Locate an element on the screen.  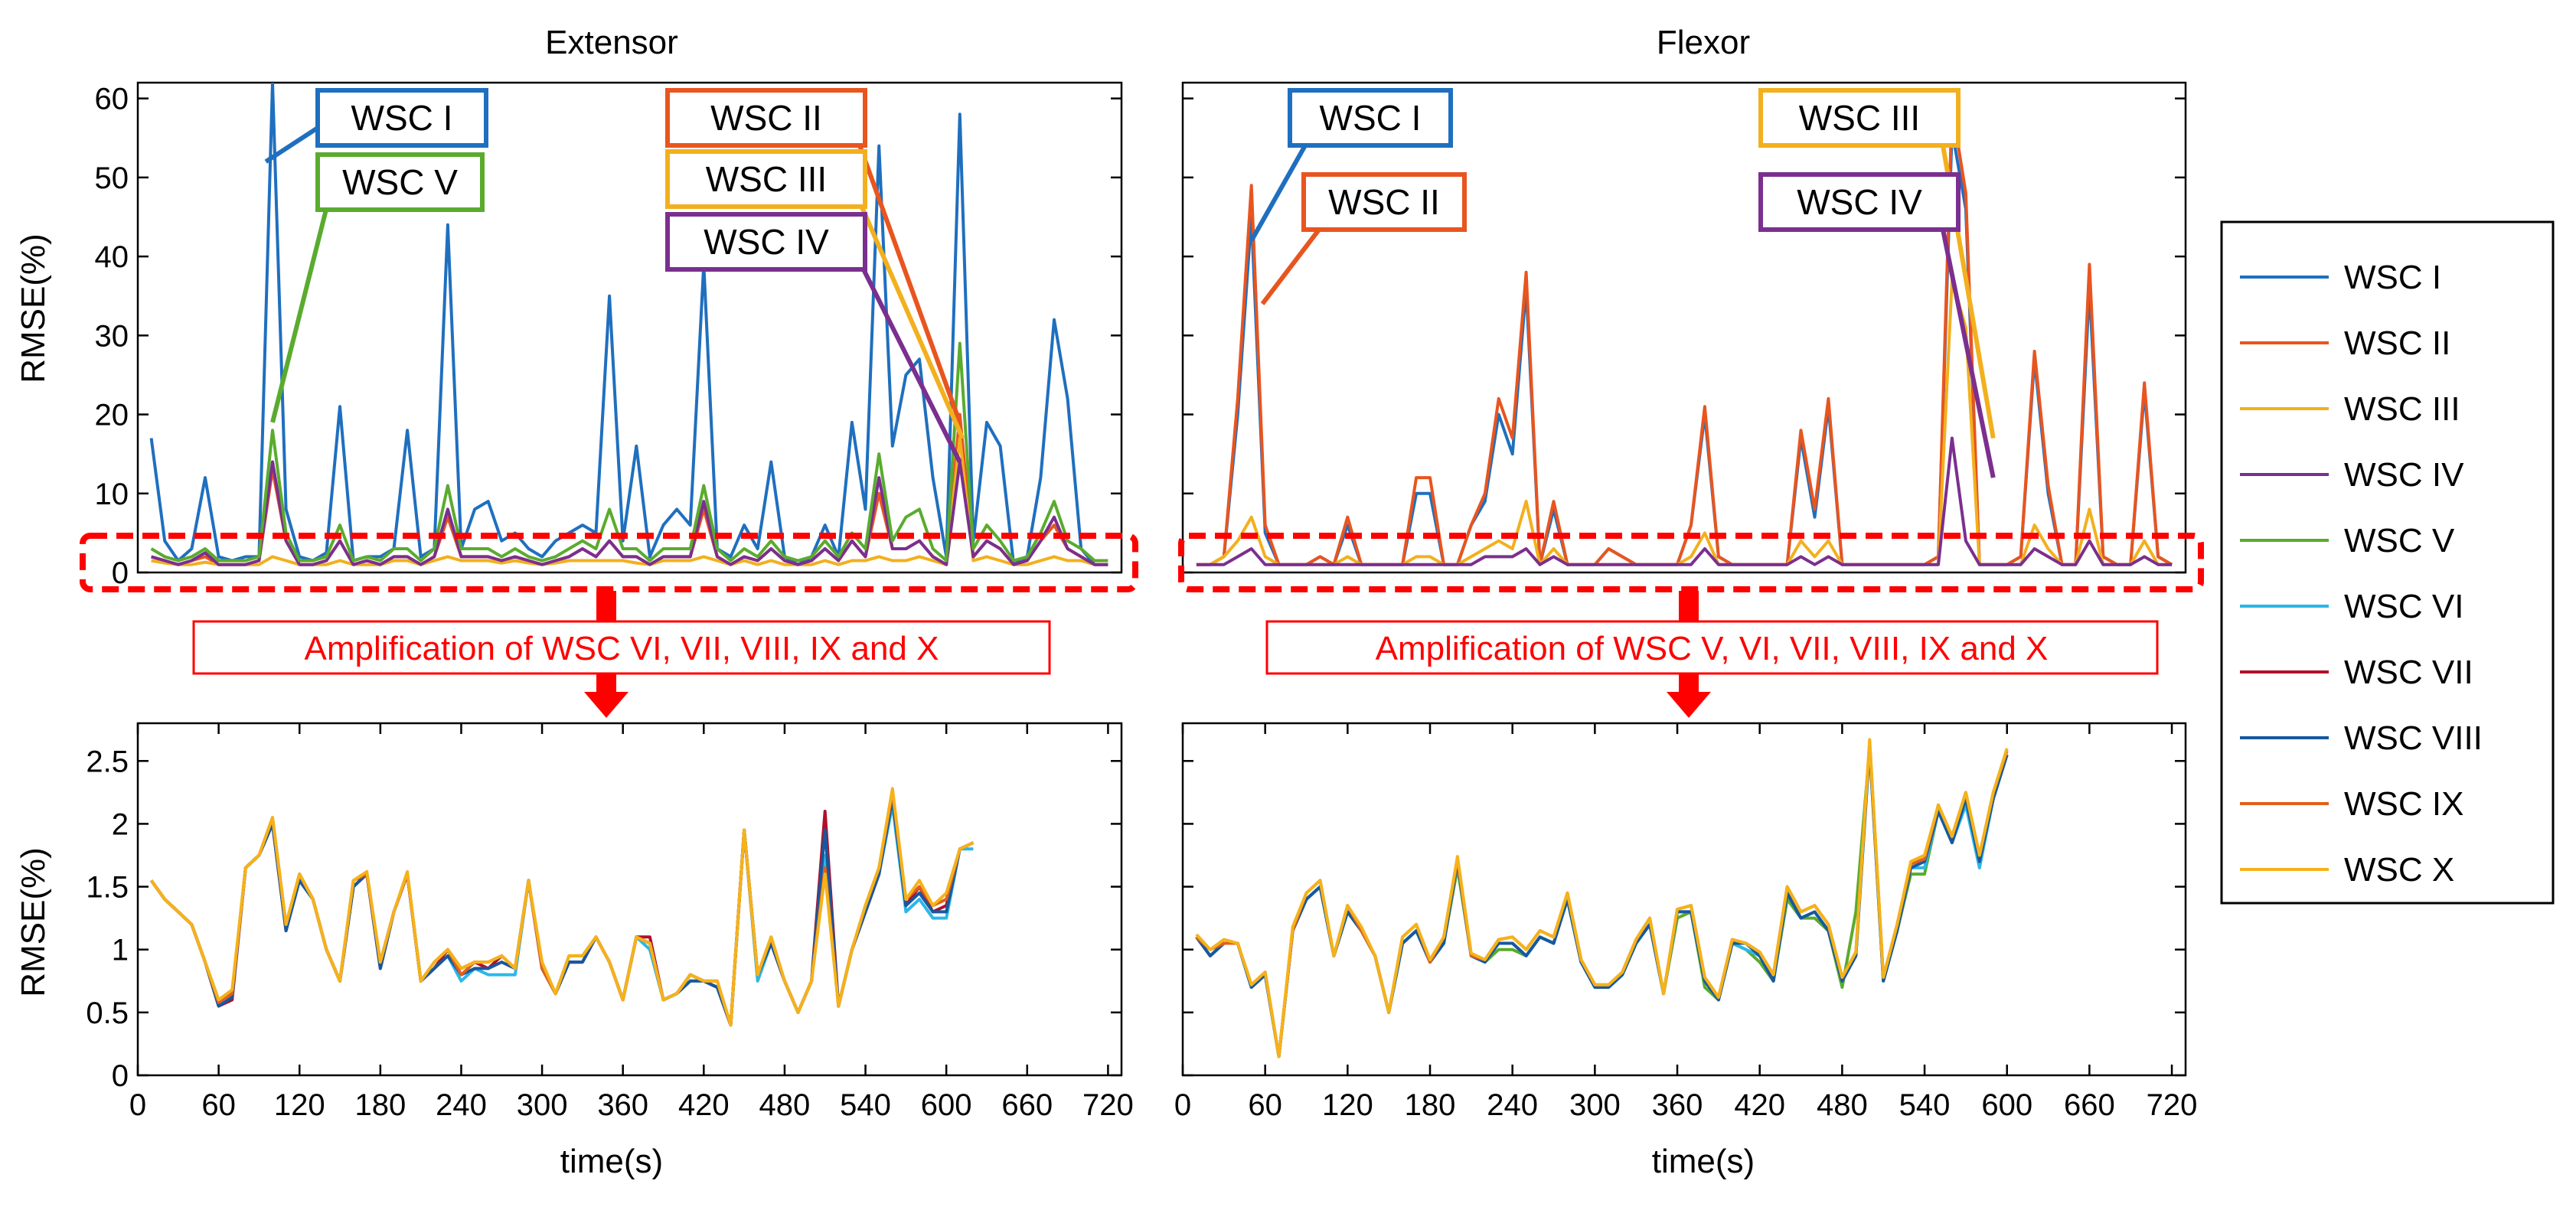
ylabel-top: RMSE(%) is located at coordinates (33, 308).